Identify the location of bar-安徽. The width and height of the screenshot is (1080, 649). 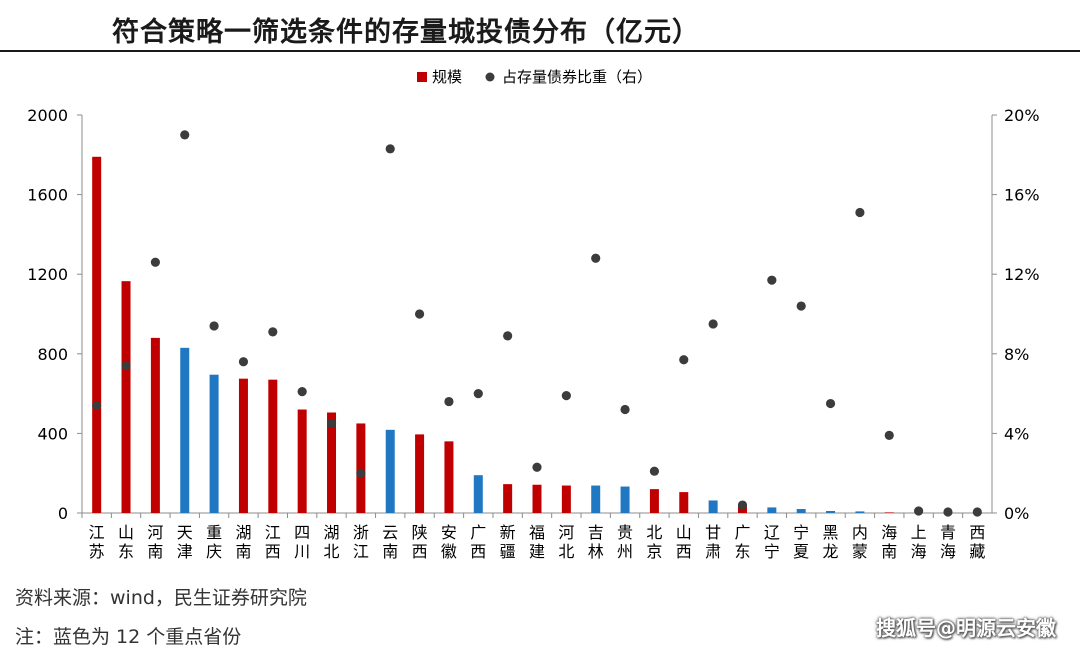
(449, 477).